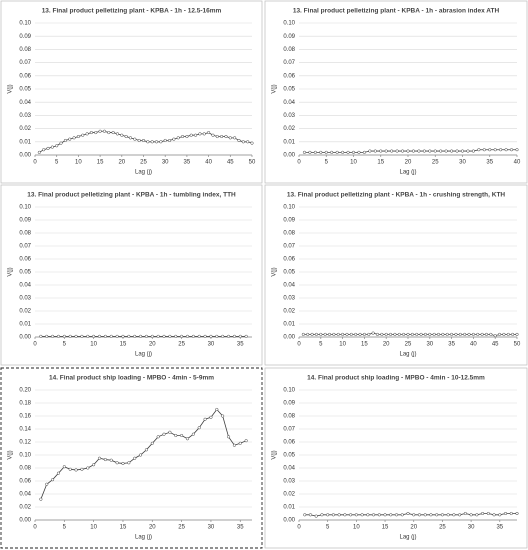  What do you see at coordinates (25, 404) in the screenshot?
I see `y-tick-label: 0.18` at bounding box center [25, 404].